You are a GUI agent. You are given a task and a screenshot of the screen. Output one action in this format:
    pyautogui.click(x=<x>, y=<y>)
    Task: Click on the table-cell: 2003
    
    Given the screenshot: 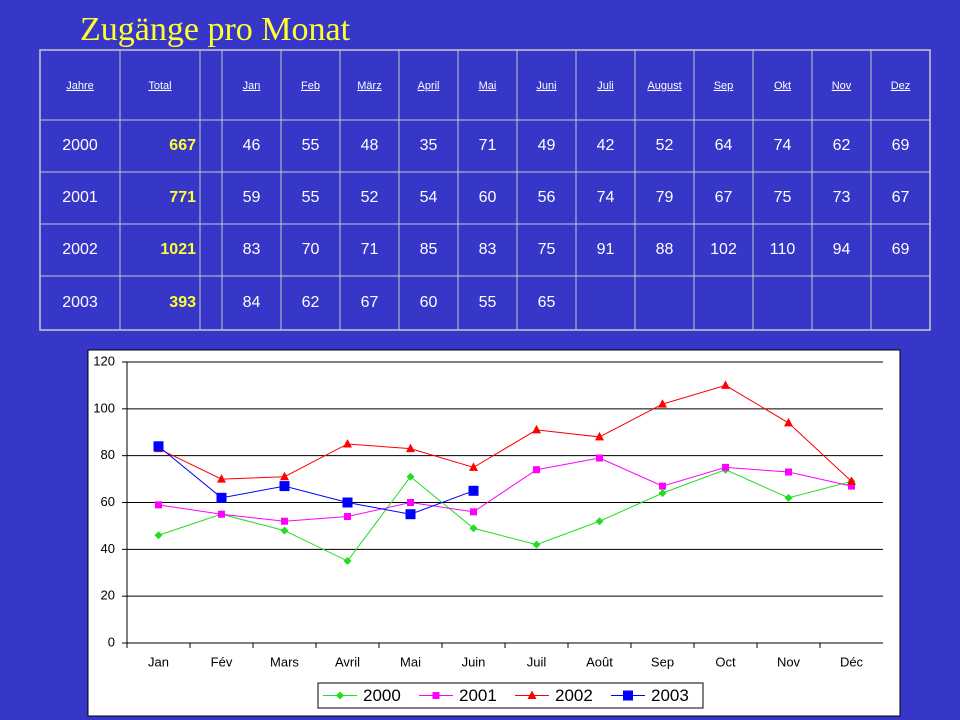 What is the action you would take?
    pyautogui.click(x=80, y=302)
    